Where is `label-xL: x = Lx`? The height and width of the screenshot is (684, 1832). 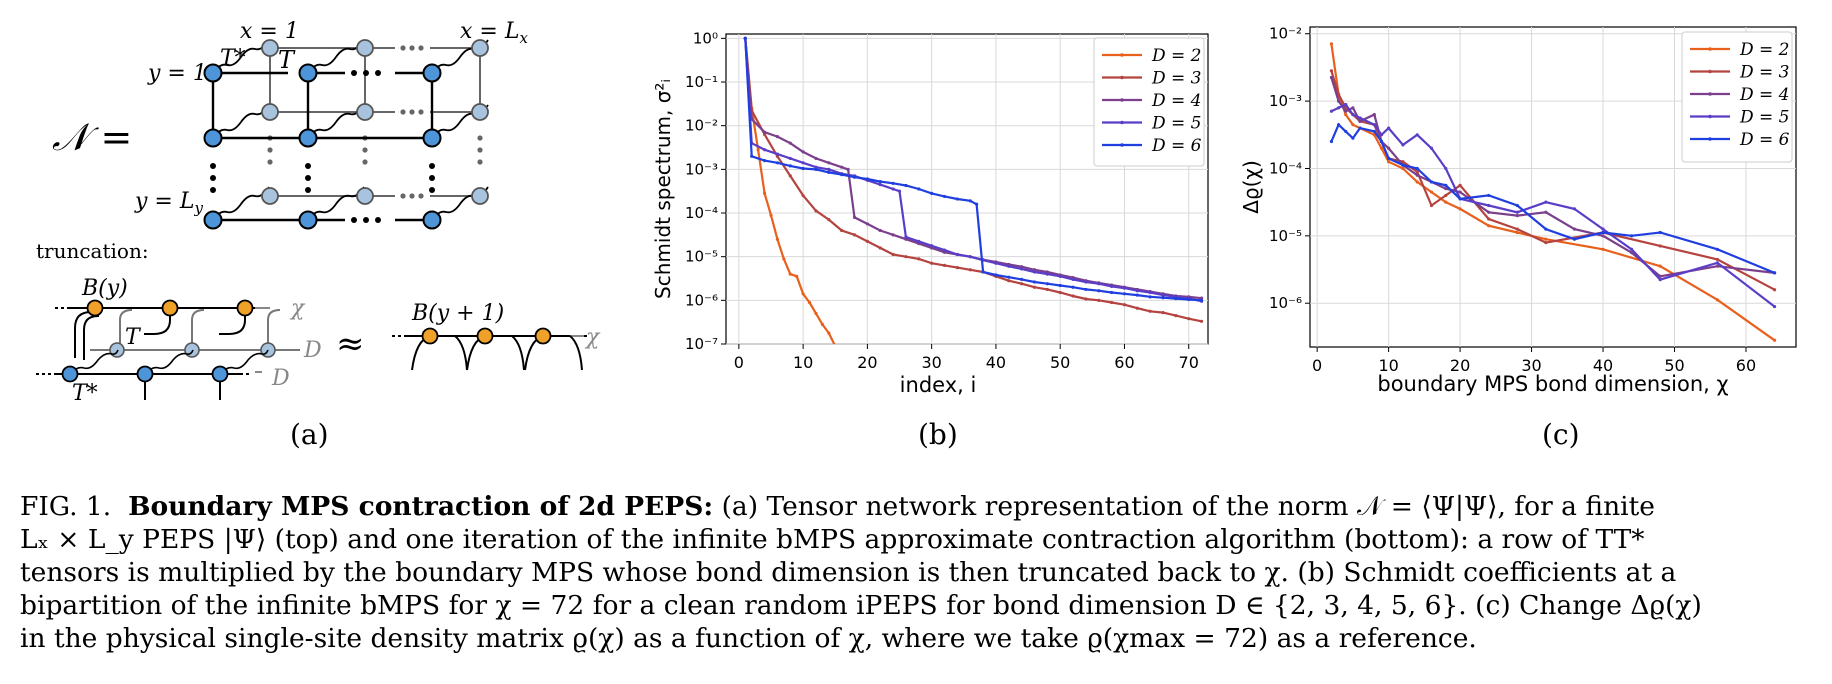 label-xL: x = Lx is located at coordinates (494, 33).